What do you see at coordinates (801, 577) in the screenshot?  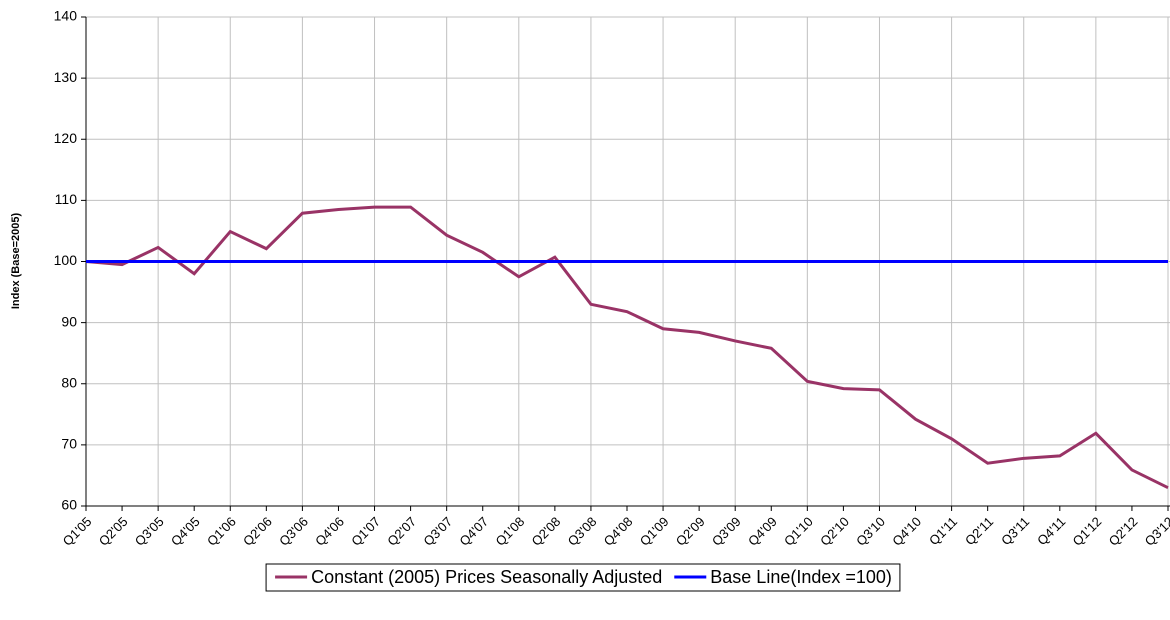 I see `legend-label: Base Line(Index =100)` at bounding box center [801, 577].